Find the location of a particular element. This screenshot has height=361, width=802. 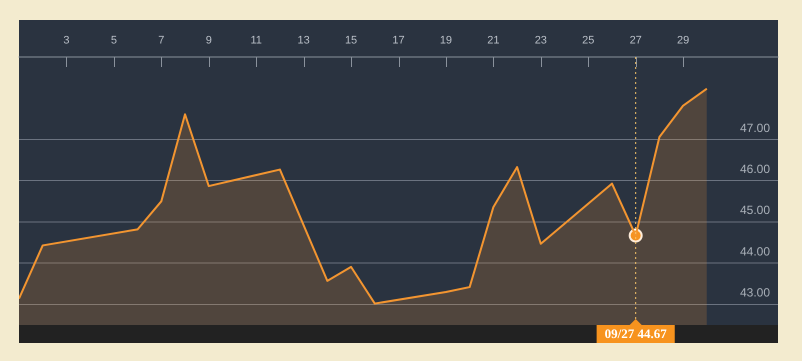

x-tick-label: 21 is located at coordinates (493, 40).